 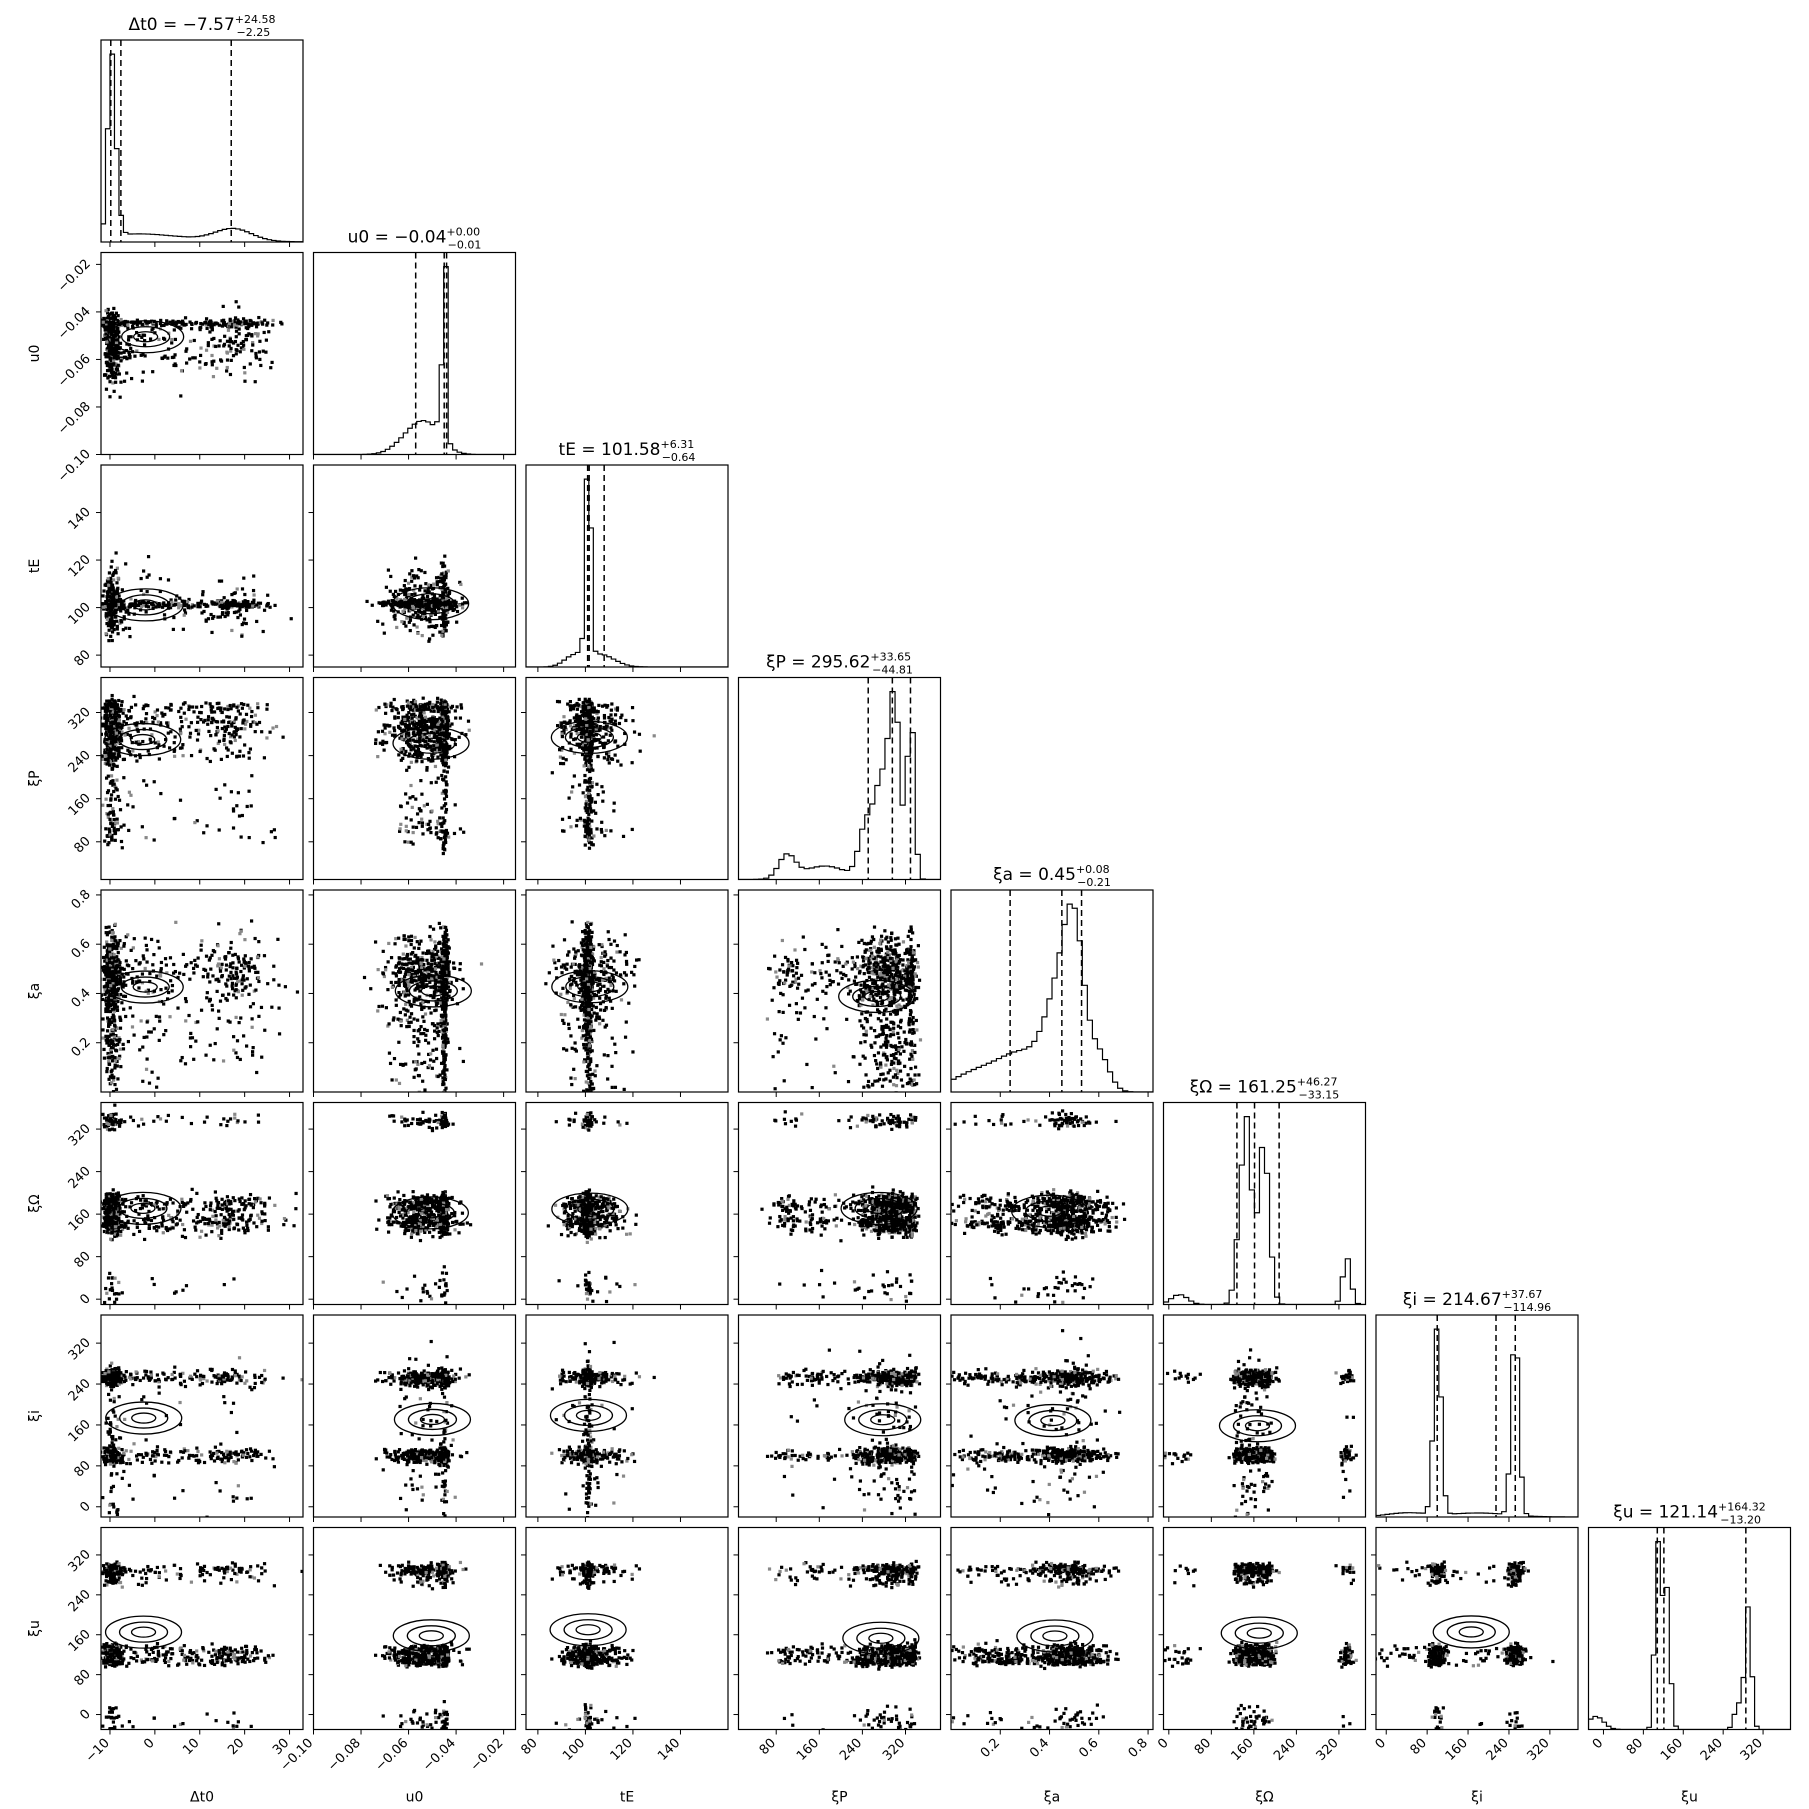 What do you see at coordinates (191, 1747) in the screenshot?
I see `x-tick-label-dt0: 10` at bounding box center [191, 1747].